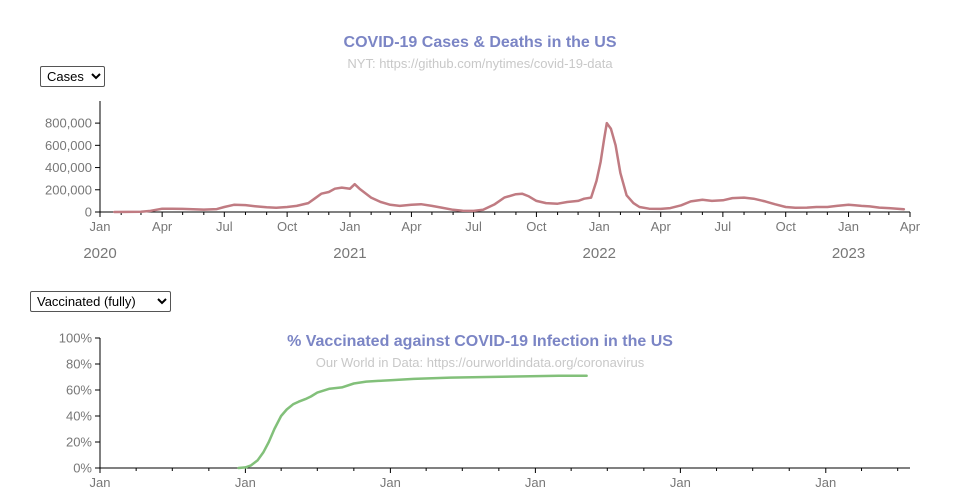  What do you see at coordinates (72, 76) in the screenshot?
I see `metric-select: Cases` at bounding box center [72, 76].